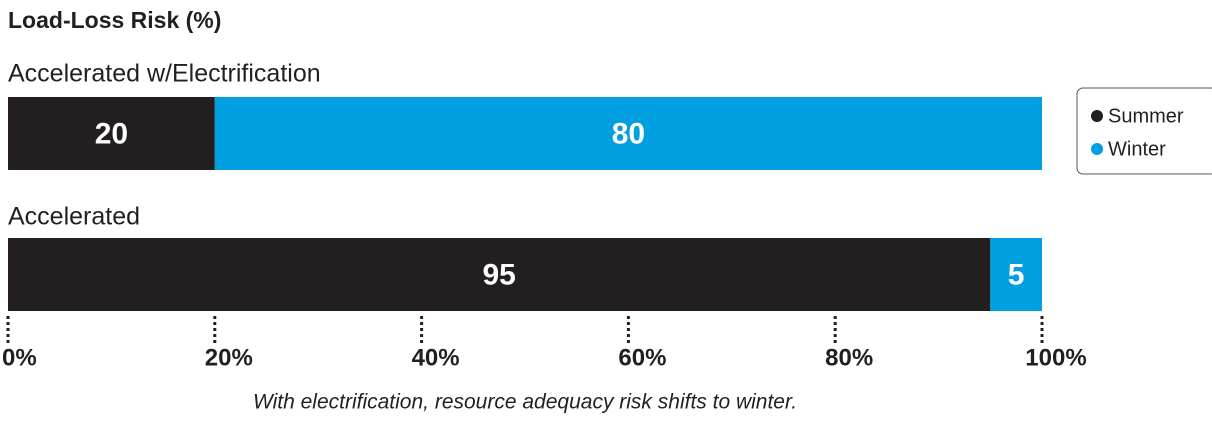  I want to click on x-tick-label: 40%, so click(436, 357).